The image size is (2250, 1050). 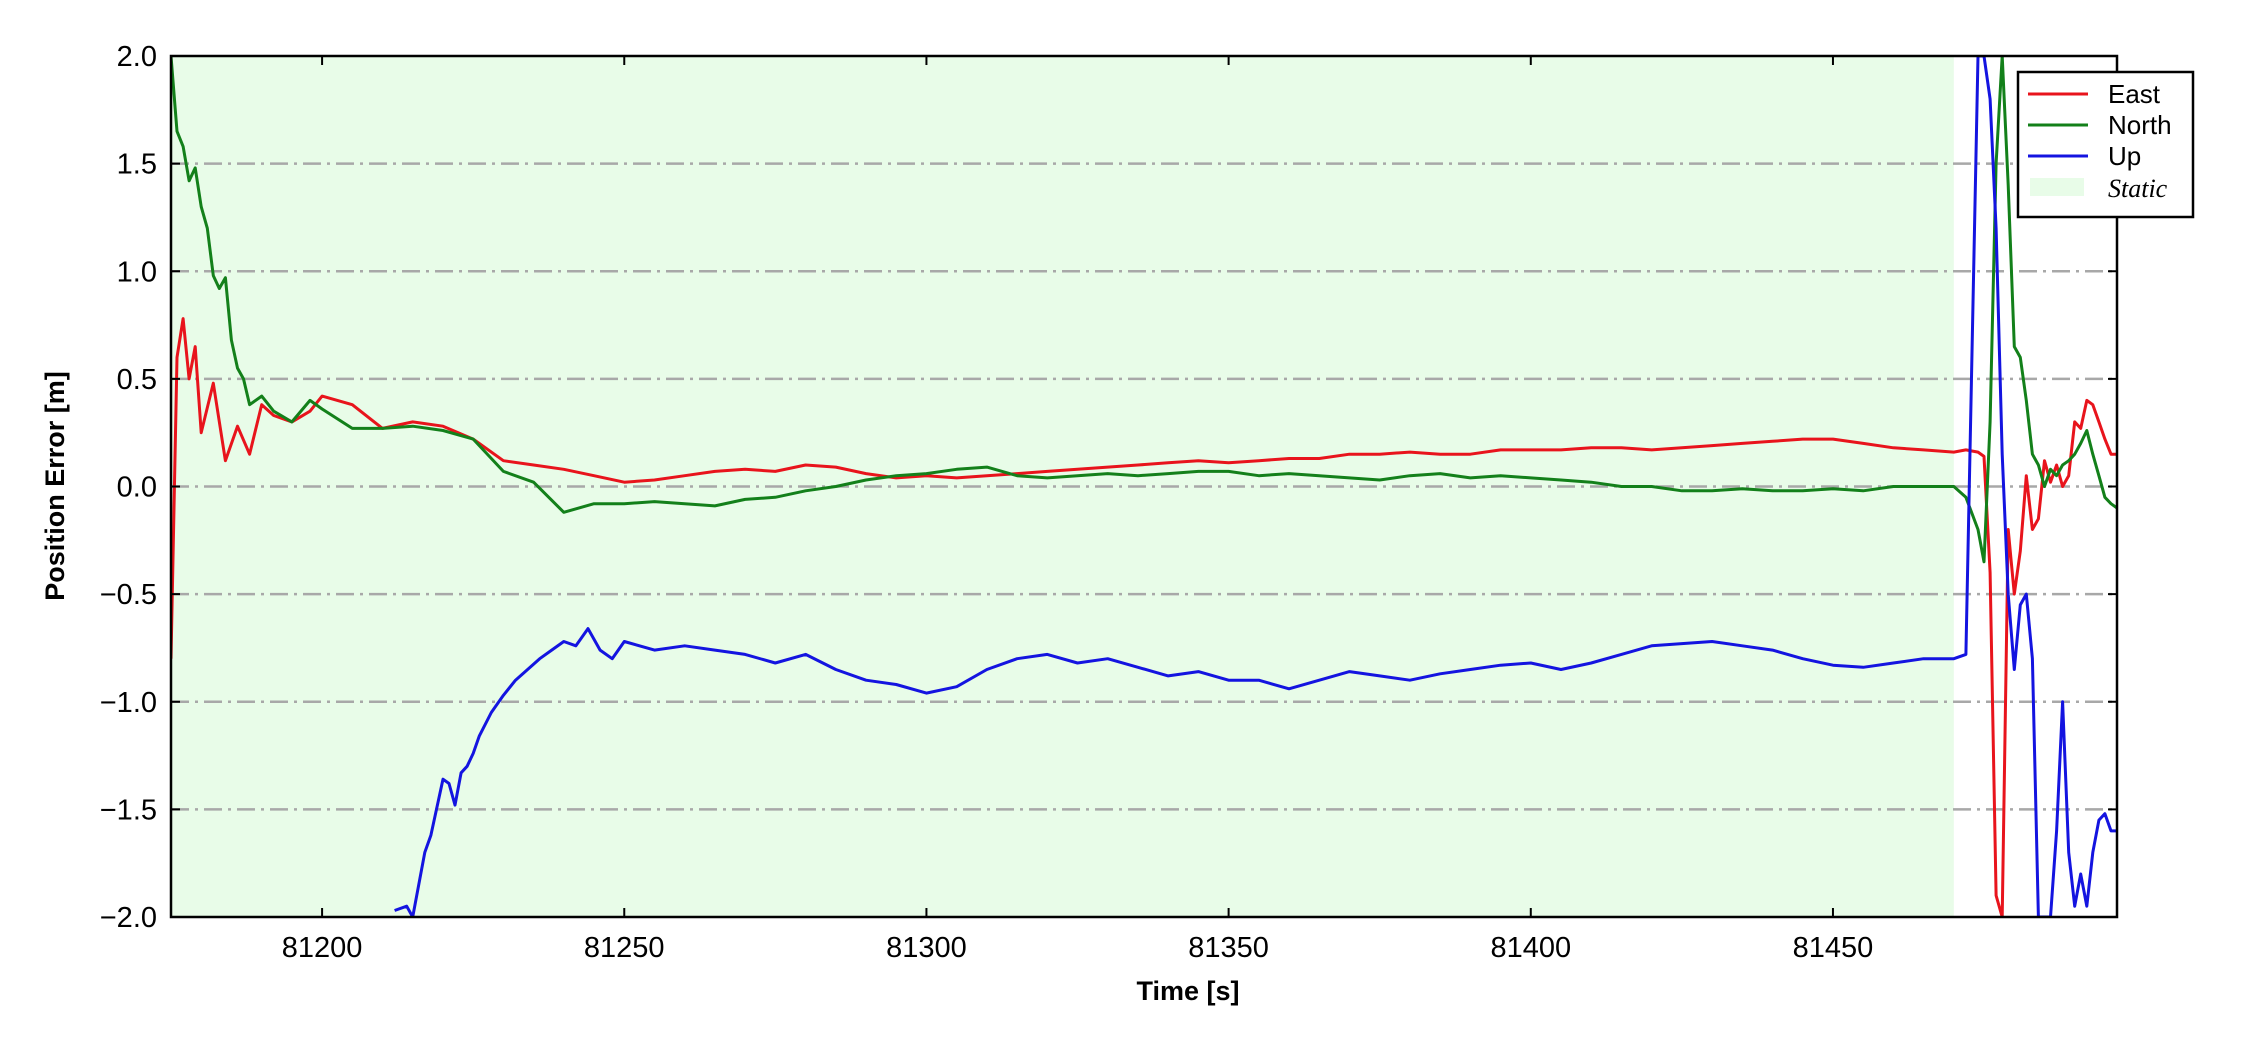 I want to click on legend-swatch-static, so click(x=2057, y=187).